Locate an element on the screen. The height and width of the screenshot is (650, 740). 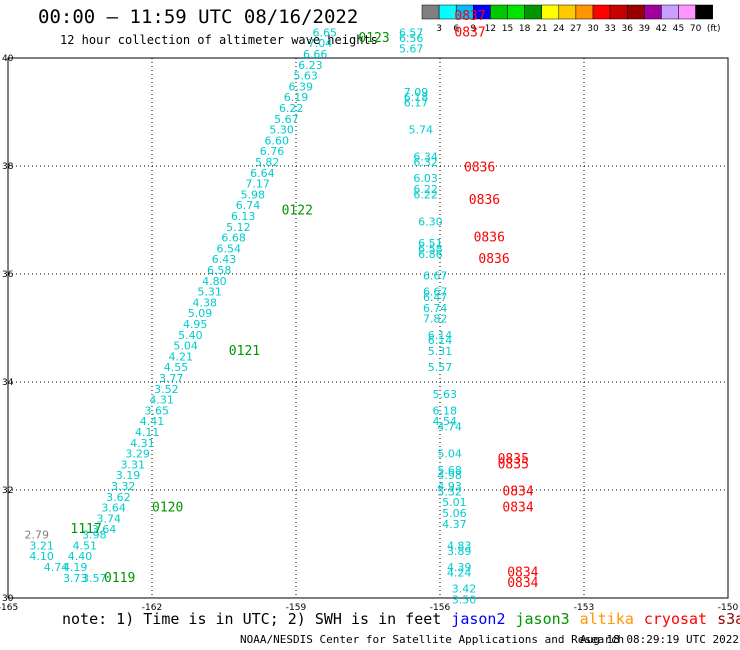
time-label: 0123 is located at coordinates (373, 38).